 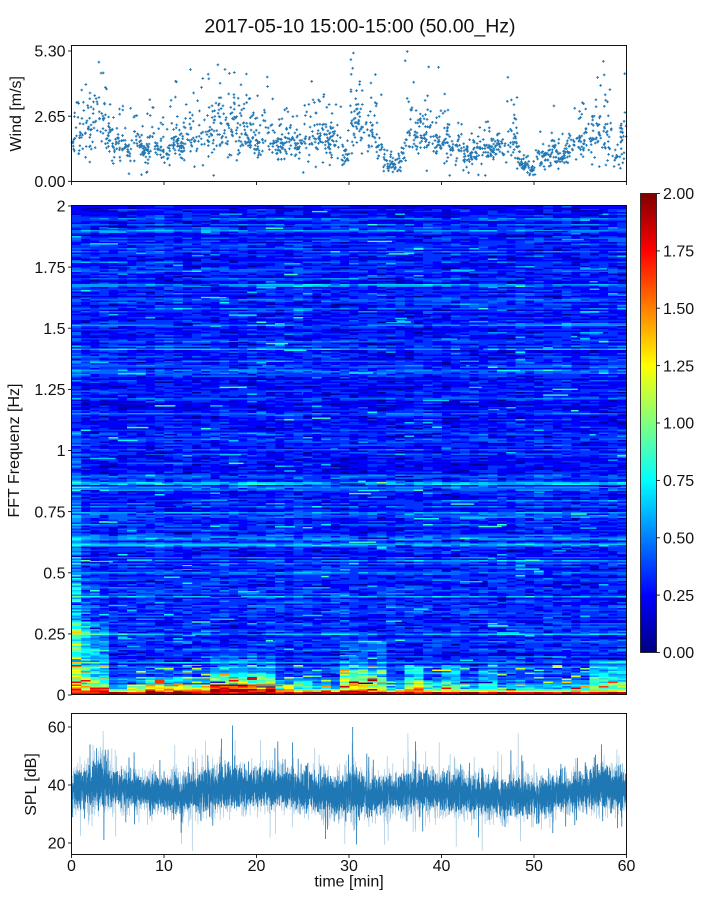 I want to click on svg-text: 5.30, so click(x=49, y=52).